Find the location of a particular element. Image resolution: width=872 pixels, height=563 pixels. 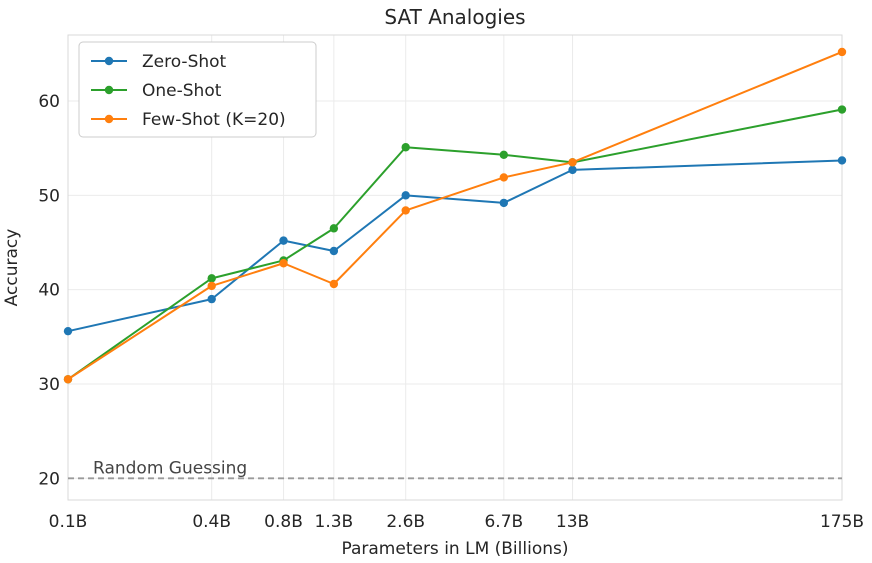

y-tick-label: 50 is located at coordinates (49, 196).